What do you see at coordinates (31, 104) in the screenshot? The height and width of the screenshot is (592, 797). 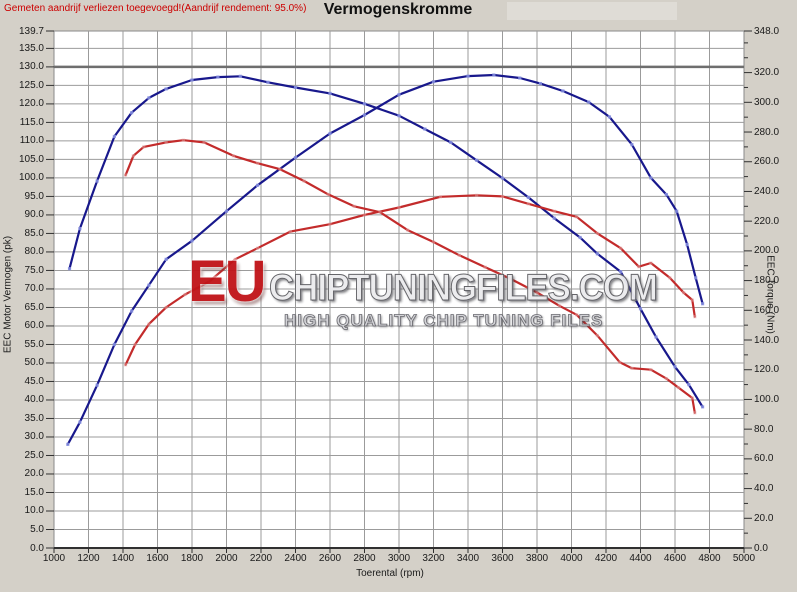 I see `y-left-tick-label: 120.0` at bounding box center [31, 104].